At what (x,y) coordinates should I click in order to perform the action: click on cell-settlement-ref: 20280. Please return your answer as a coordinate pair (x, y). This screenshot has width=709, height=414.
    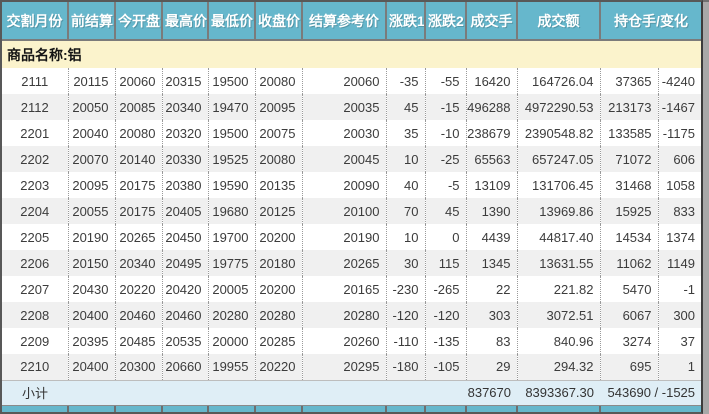
    Looking at the image, I should click on (343, 315).